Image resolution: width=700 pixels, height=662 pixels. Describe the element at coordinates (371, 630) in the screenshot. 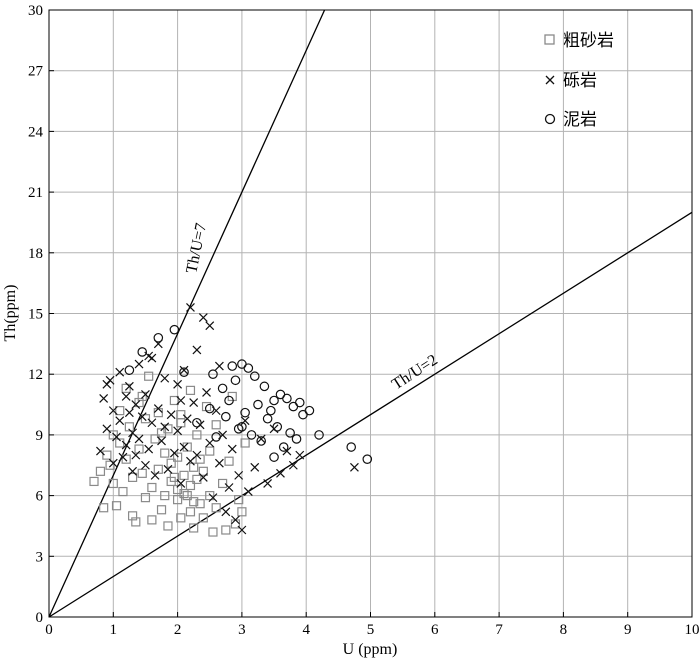

I see `x-tick-label: 5` at that location.